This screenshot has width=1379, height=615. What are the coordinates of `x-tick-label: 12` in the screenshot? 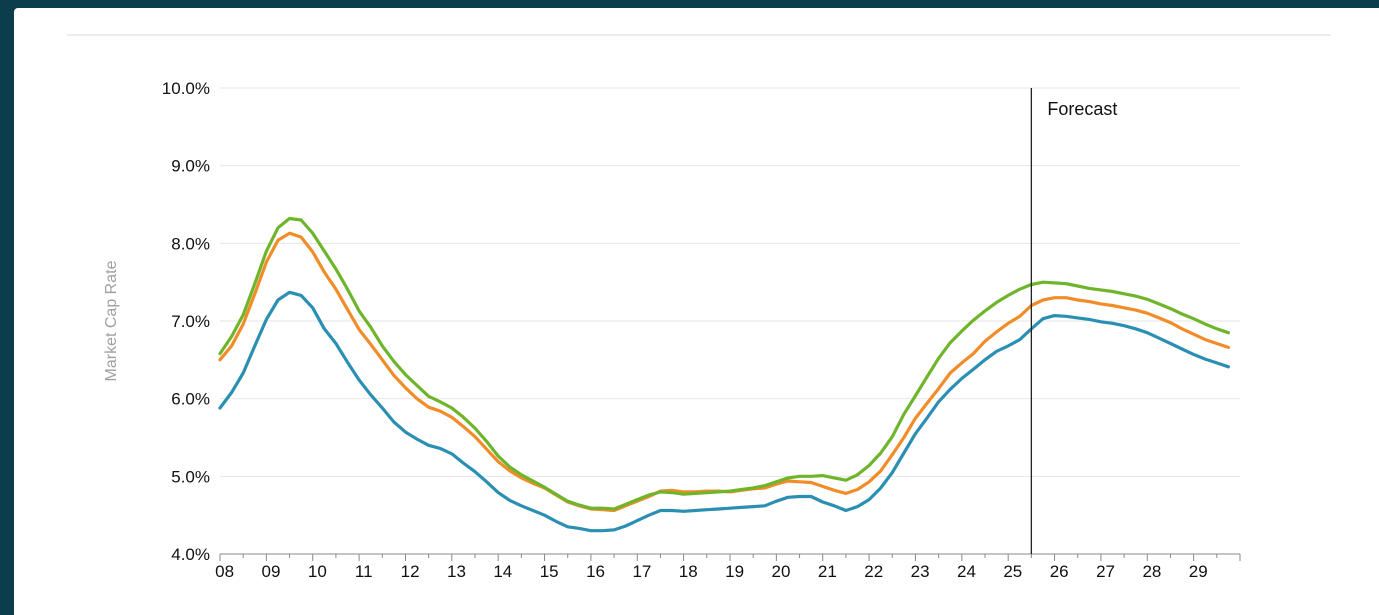 It's located at (410, 571).